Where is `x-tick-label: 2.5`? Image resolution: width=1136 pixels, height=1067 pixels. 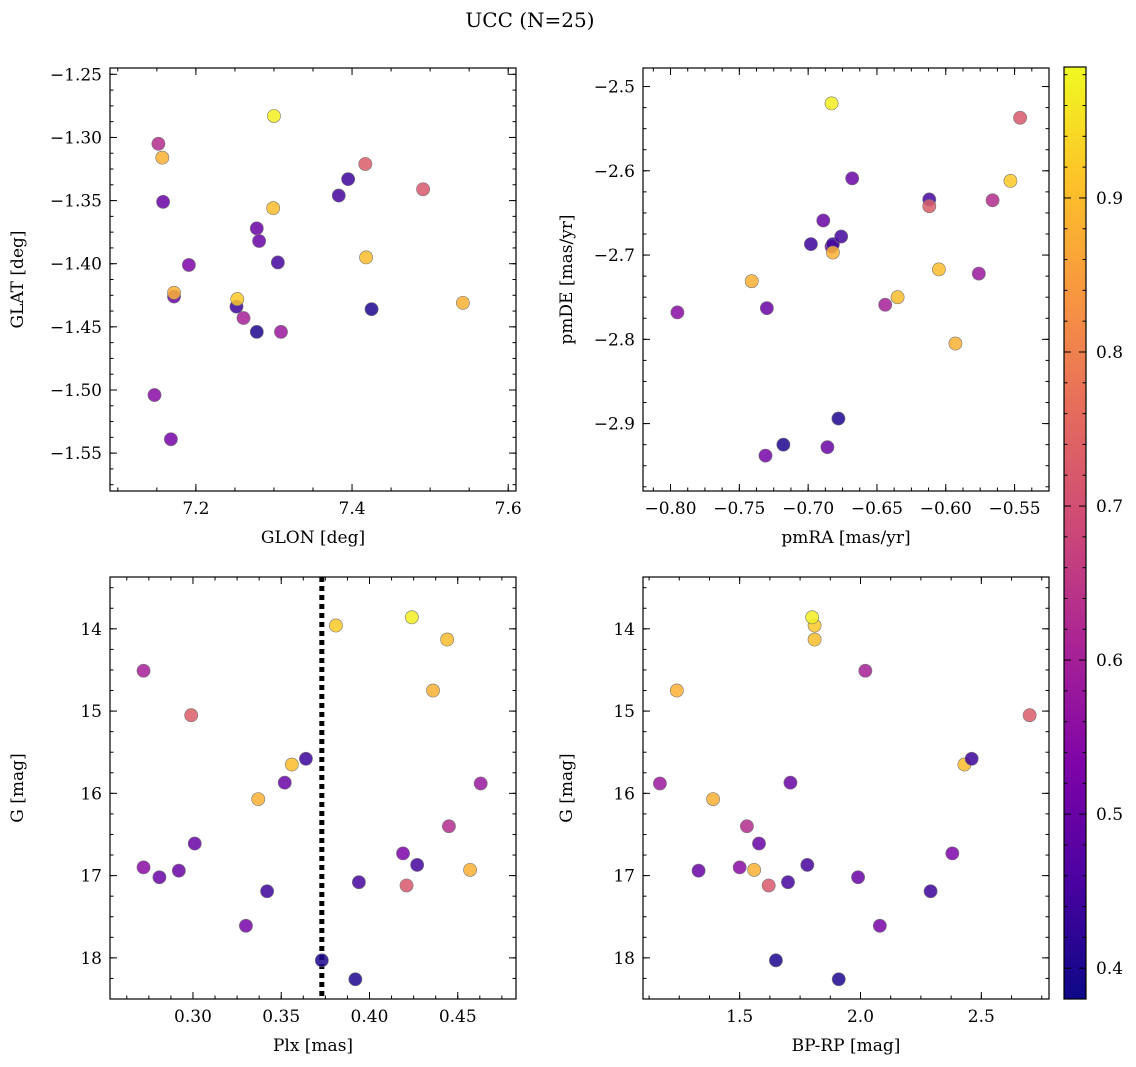 x-tick-label: 2.5 is located at coordinates (981, 1017).